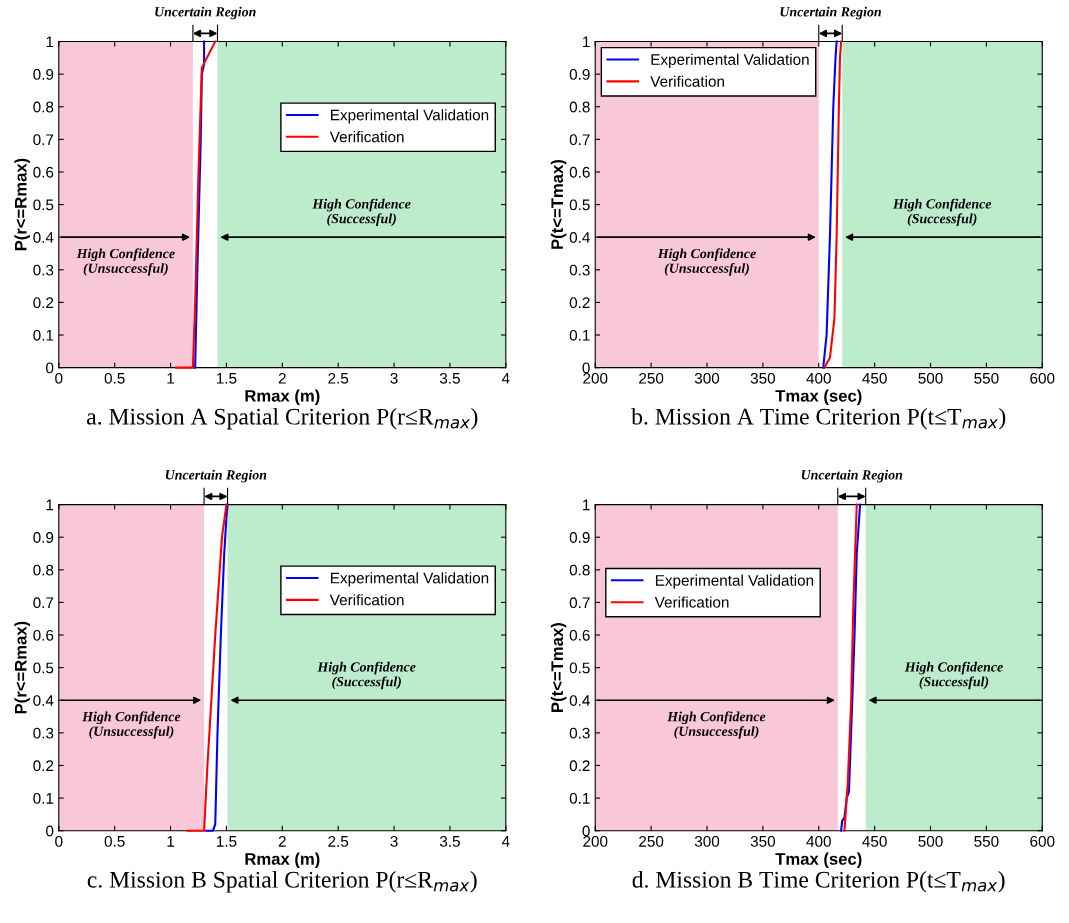 The image size is (1069, 923). What do you see at coordinates (59, 378) in the screenshot?
I see `x-tick-label: 0` at bounding box center [59, 378].